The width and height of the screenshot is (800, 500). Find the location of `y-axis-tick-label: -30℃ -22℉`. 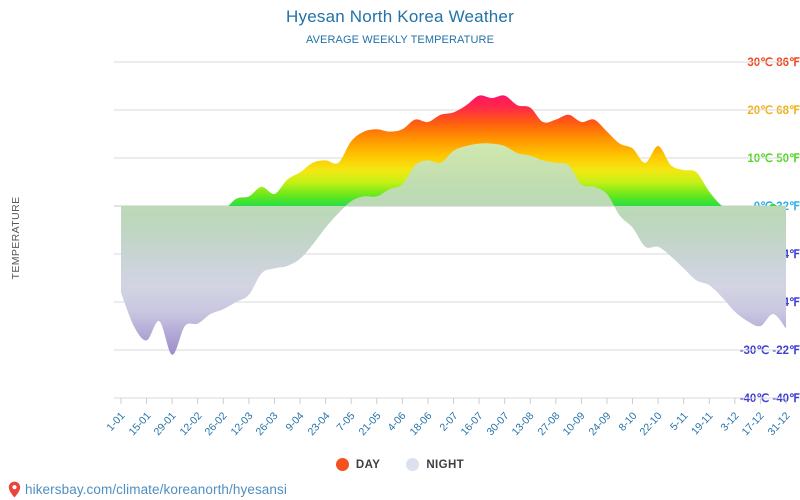

y-axis-tick-label: -30℃ -22℉ is located at coordinates (769, 351).